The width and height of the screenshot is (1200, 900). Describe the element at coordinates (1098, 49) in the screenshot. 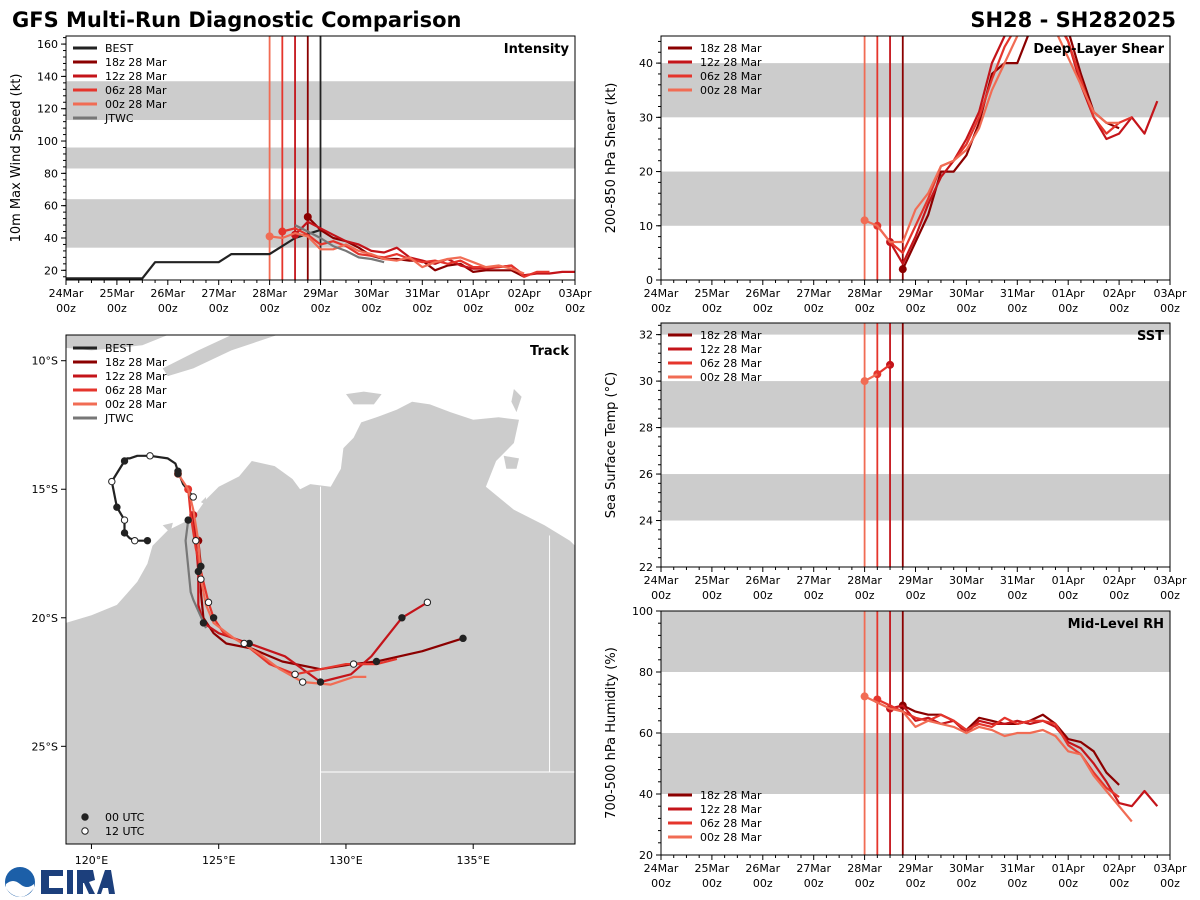

I see `panel-title: Deep-Layer Shear` at that location.